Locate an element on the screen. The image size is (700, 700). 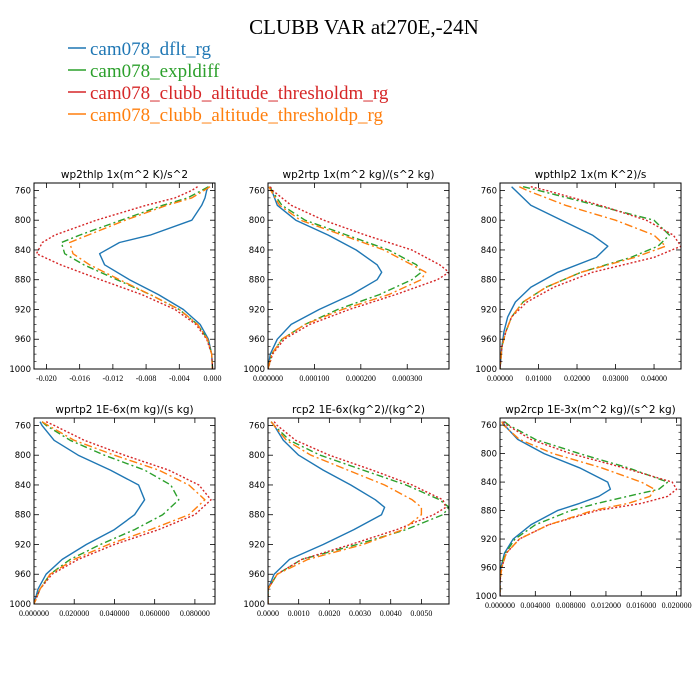
x-tick-label: 0.008000 is located at coordinates (571, 605).